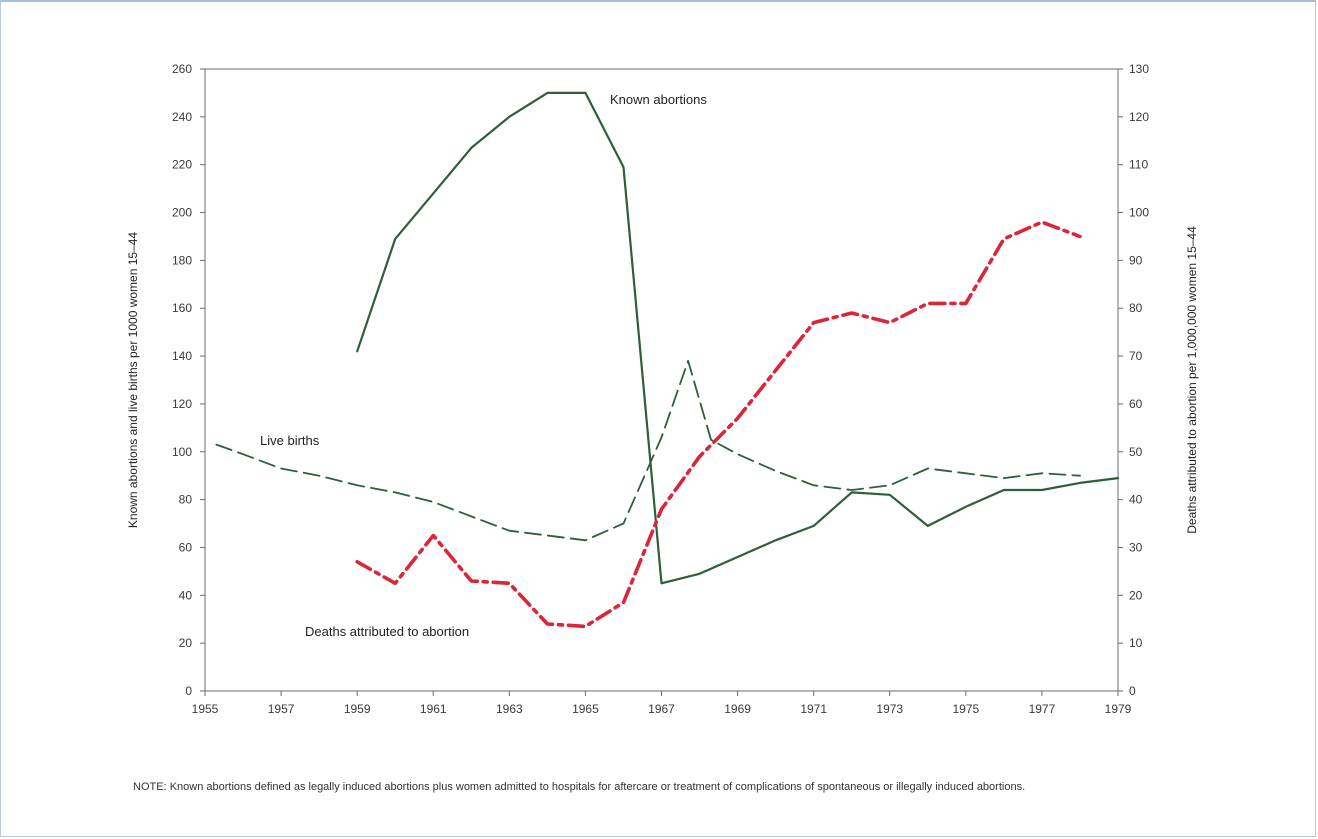 The height and width of the screenshot is (839, 1318). I want to click on x-tick-label: 1977, so click(1042, 709).